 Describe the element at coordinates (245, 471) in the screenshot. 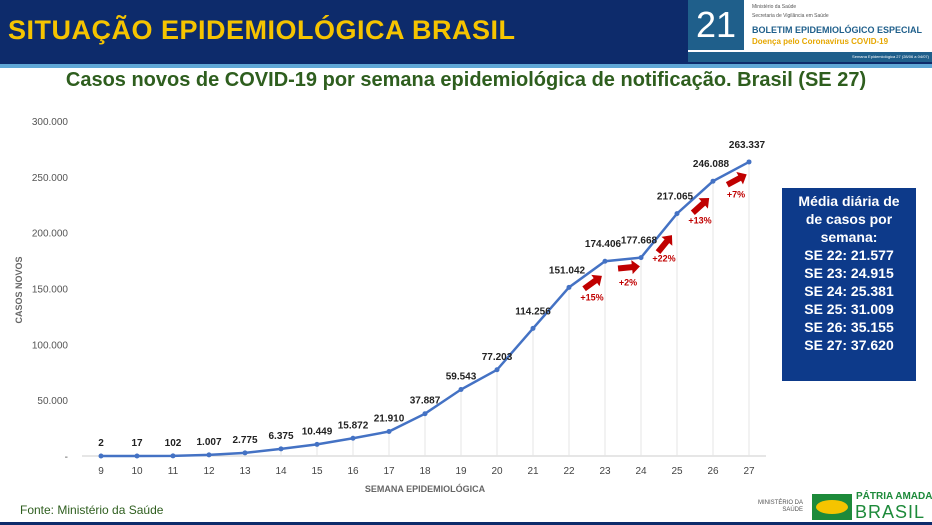

I see `x-tick-label: 13` at that location.